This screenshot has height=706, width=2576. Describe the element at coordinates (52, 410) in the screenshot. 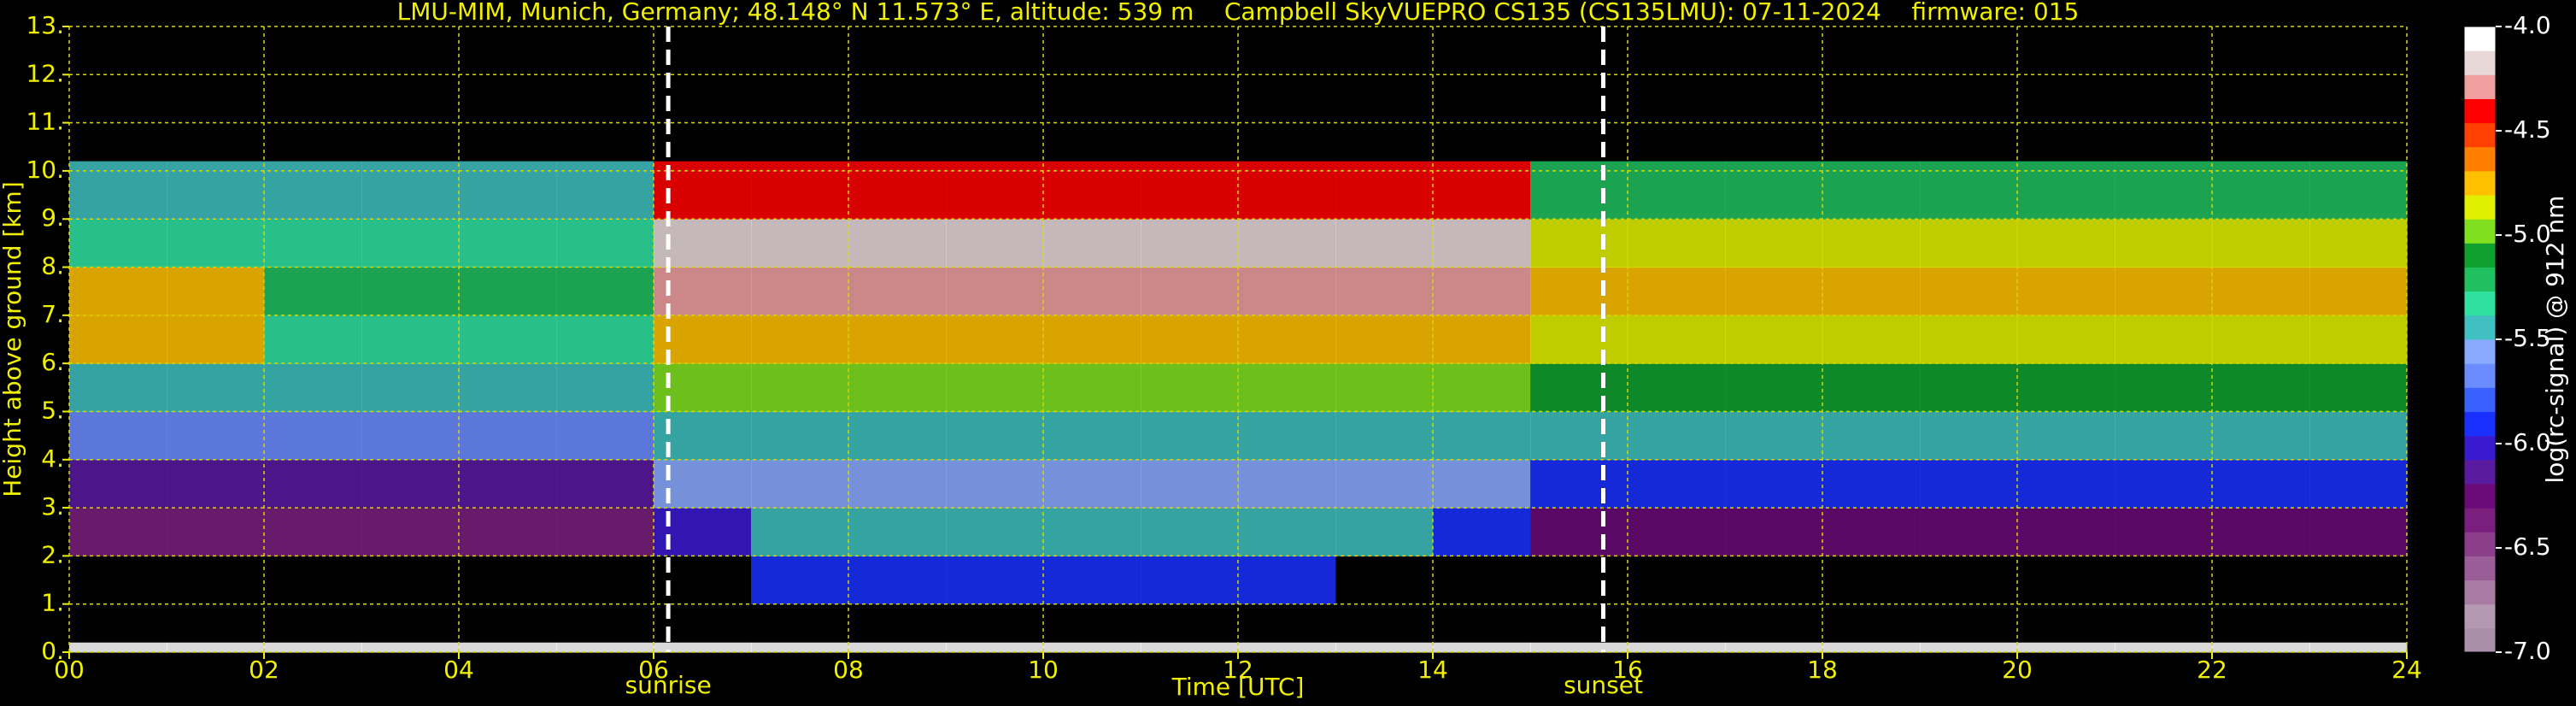

I see `y-tick-label: 5.` at that location.